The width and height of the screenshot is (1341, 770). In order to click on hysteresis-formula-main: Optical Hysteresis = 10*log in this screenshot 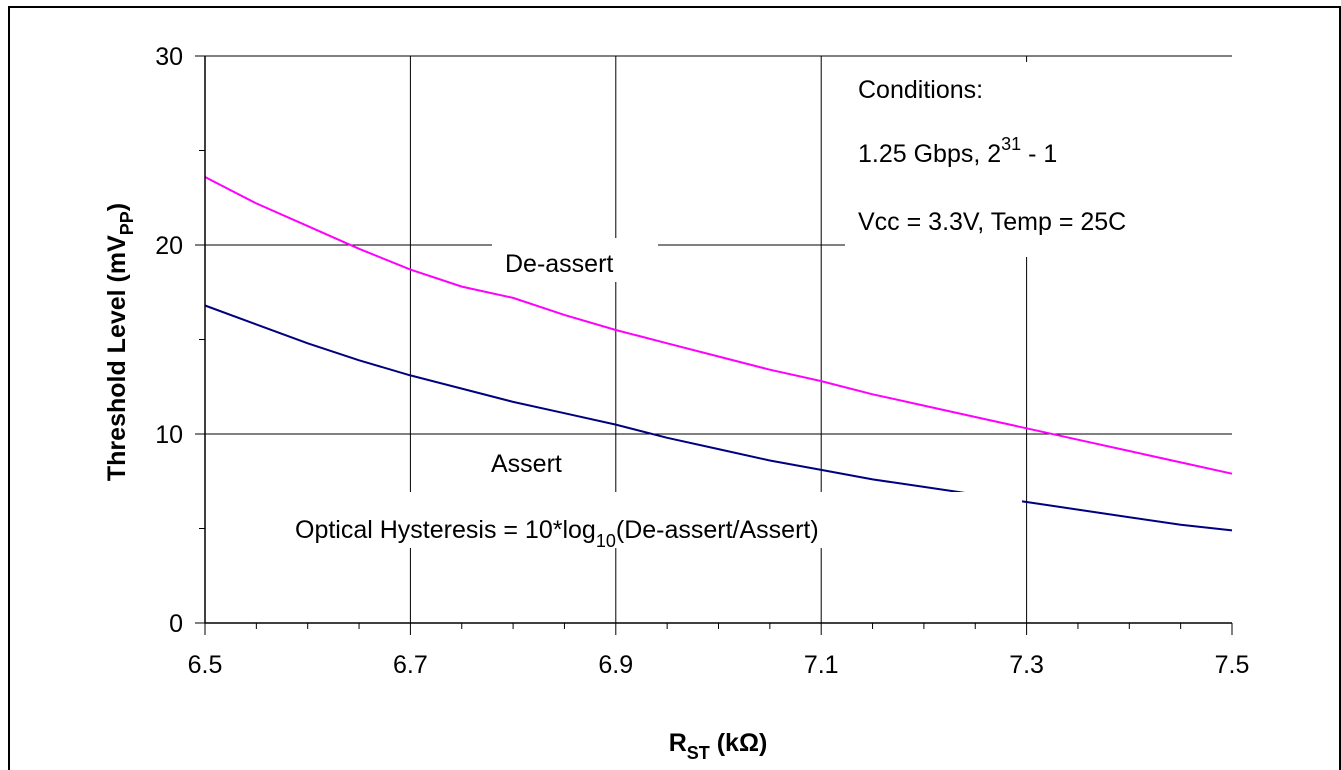, I will do `click(445, 530)`.